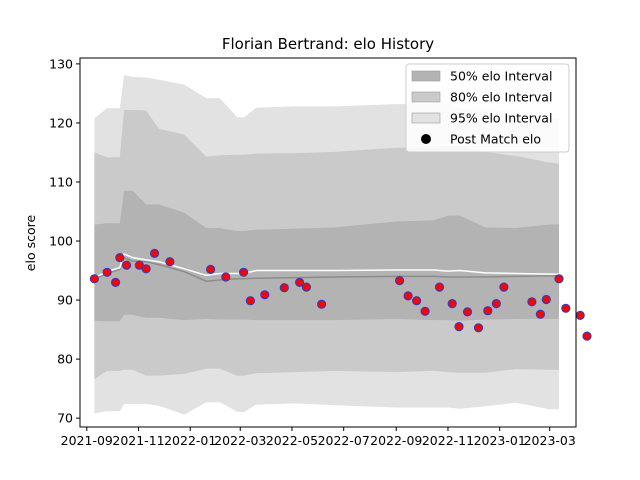 The width and height of the screenshot is (640, 480). Describe the element at coordinates (396, 440) in the screenshot. I see `x-tick-label: 2022-09` at that location.